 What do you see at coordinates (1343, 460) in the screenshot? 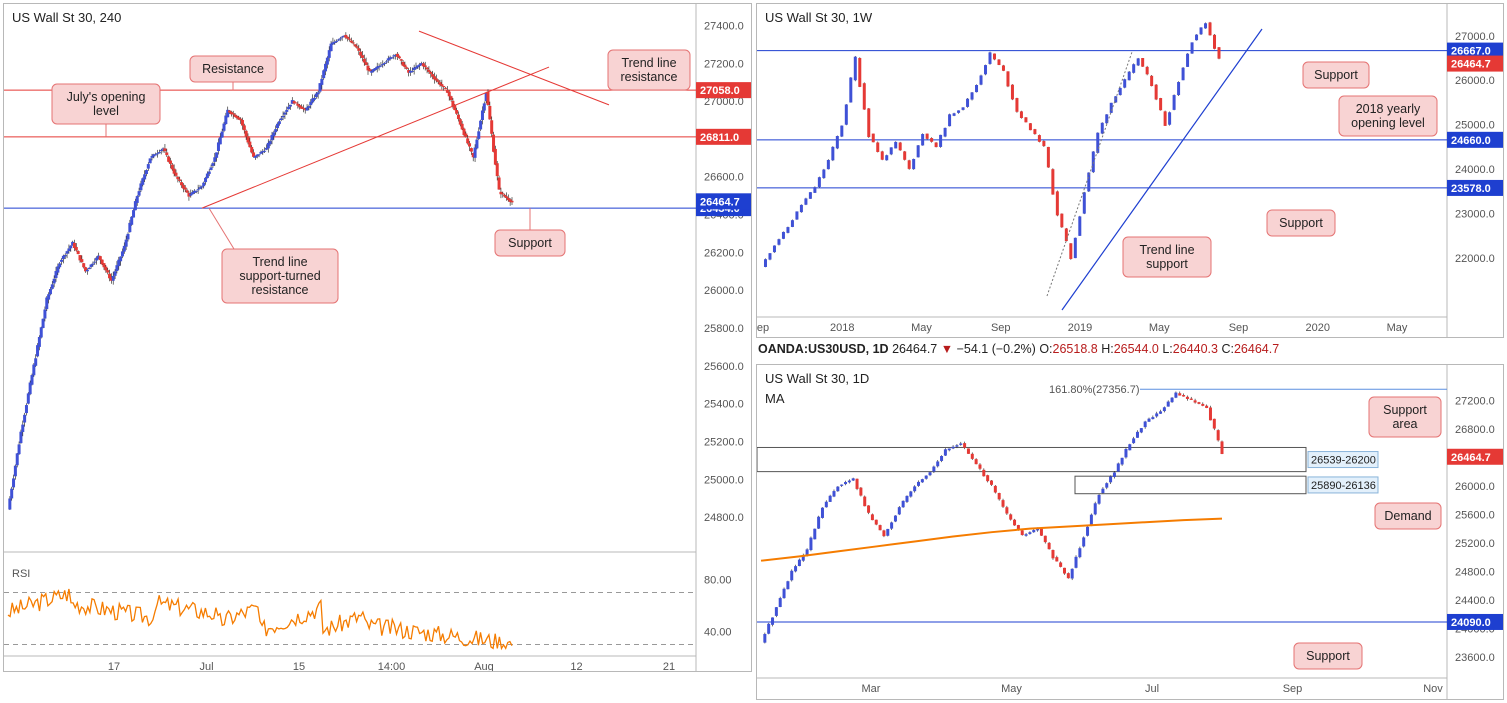
I see `zone-tag-bg` at bounding box center [1343, 460].